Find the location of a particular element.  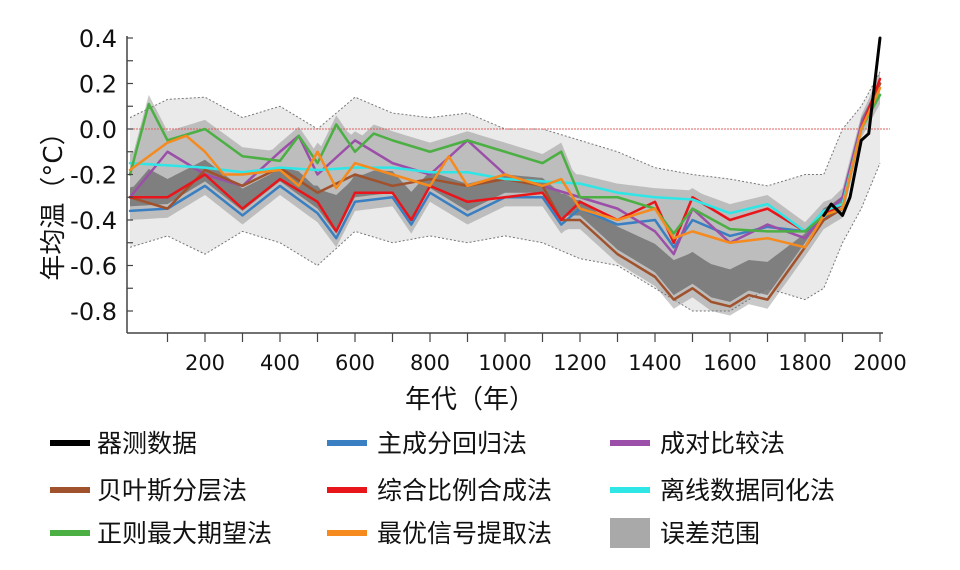

legend-label: 综合比例合成法 is located at coordinates (464, 490).